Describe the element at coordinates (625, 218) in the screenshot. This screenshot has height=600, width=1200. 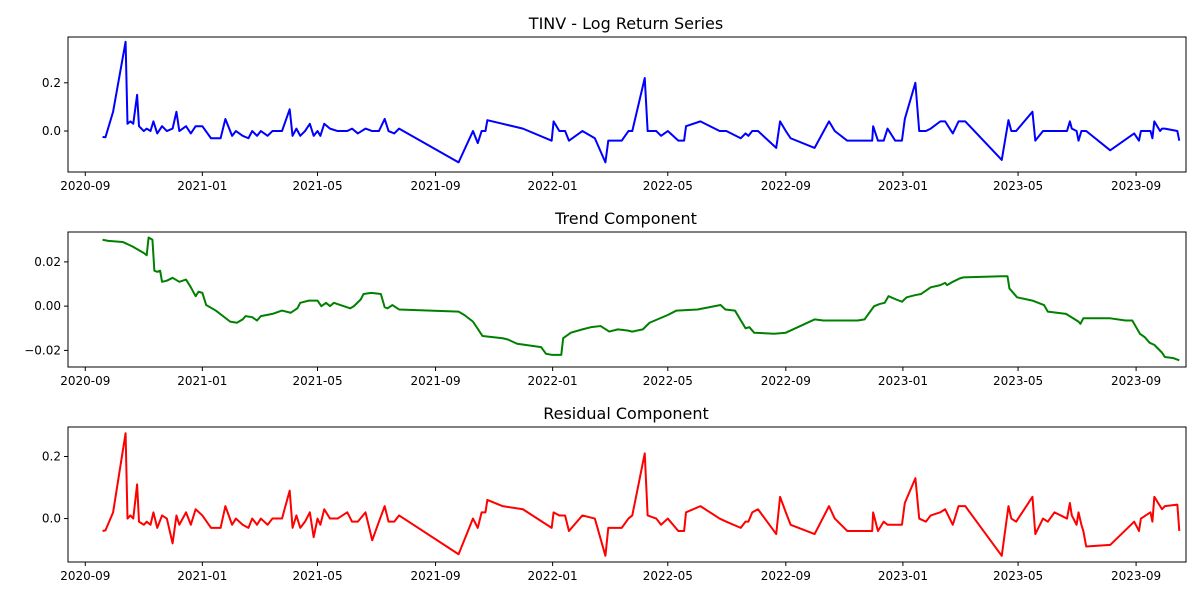
I see `chart-title: Trend Component` at that location.